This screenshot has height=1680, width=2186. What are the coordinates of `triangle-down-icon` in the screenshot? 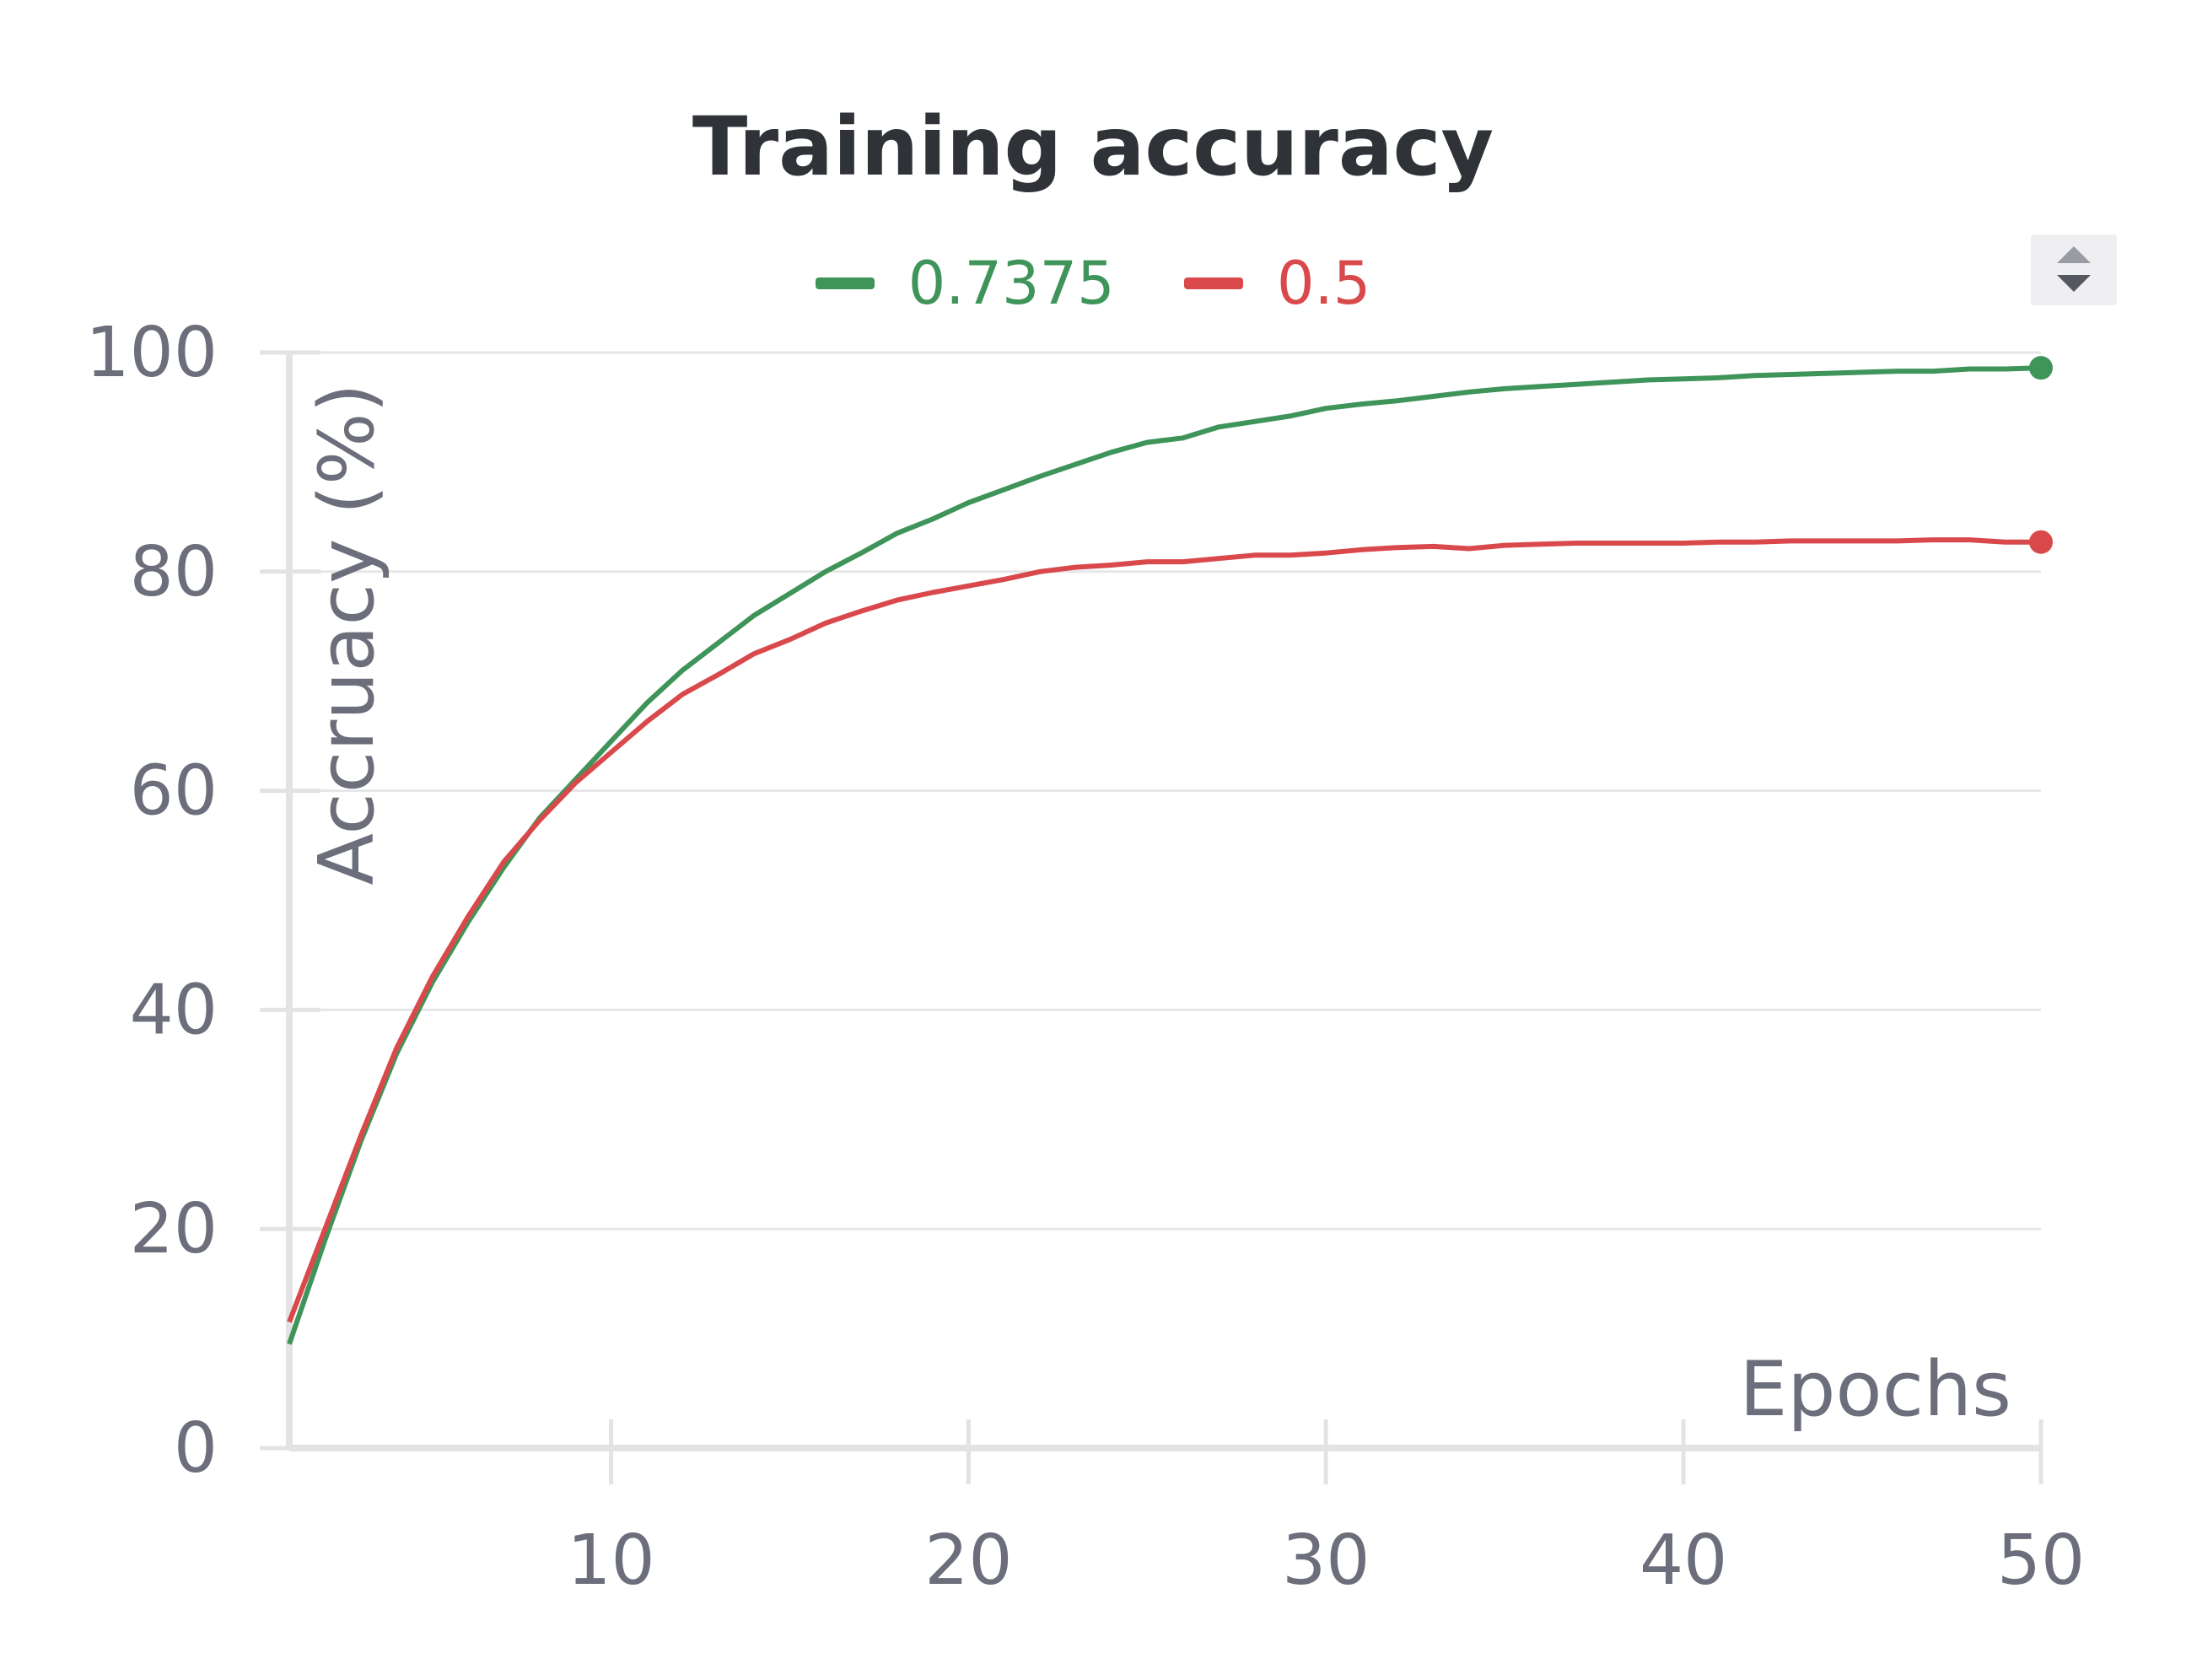 It's located at (2074, 283).